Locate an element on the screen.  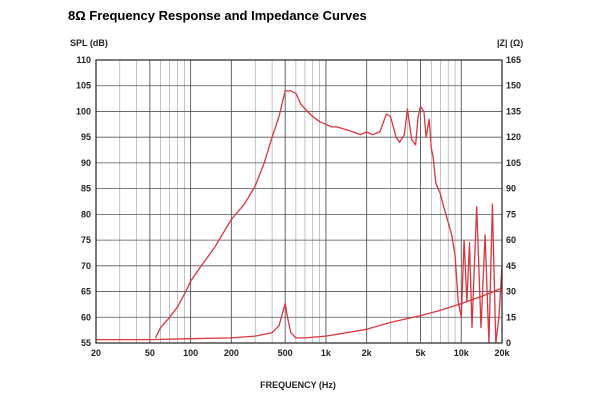
y-tick-label-right: 75 is located at coordinates (511, 214).